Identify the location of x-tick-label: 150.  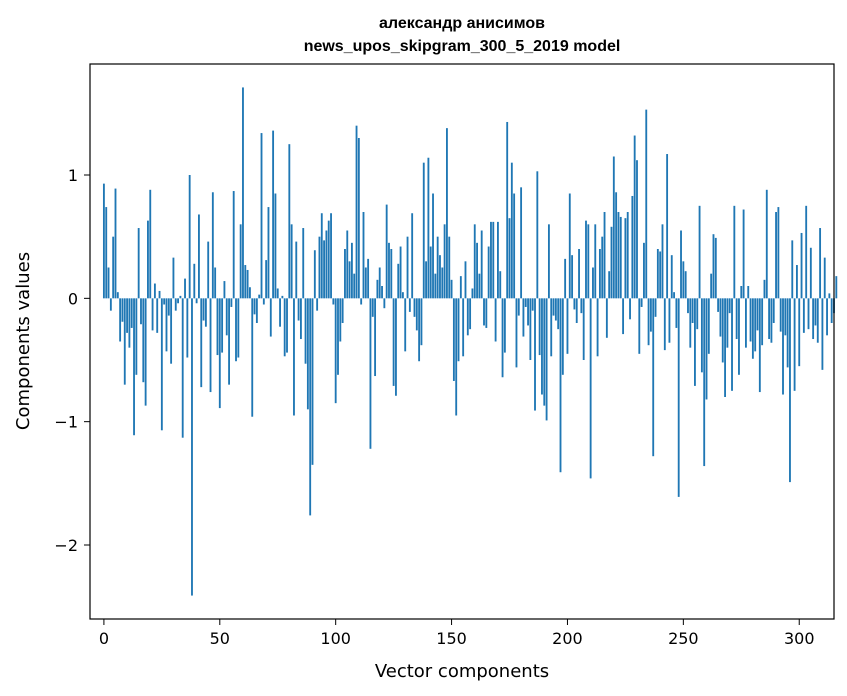
(451, 638).